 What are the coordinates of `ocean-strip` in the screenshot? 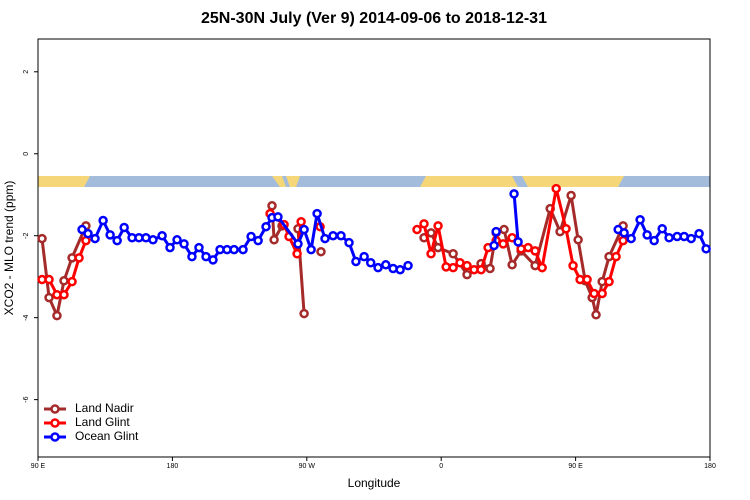 It's located at (374, 181).